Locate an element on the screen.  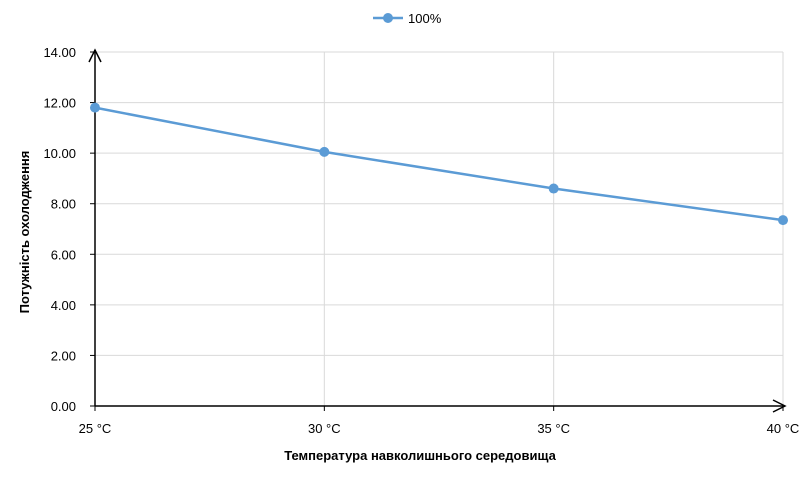
x-tick-label: 40 °C is located at coordinates (783, 428).